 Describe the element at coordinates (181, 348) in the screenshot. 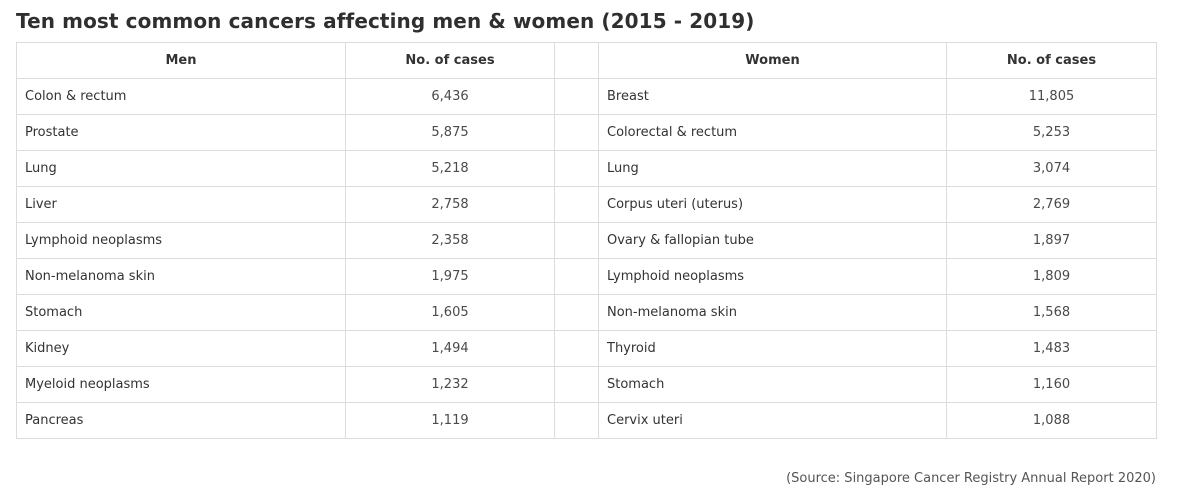

I see `cell-men-cancer: Kidney` at that location.